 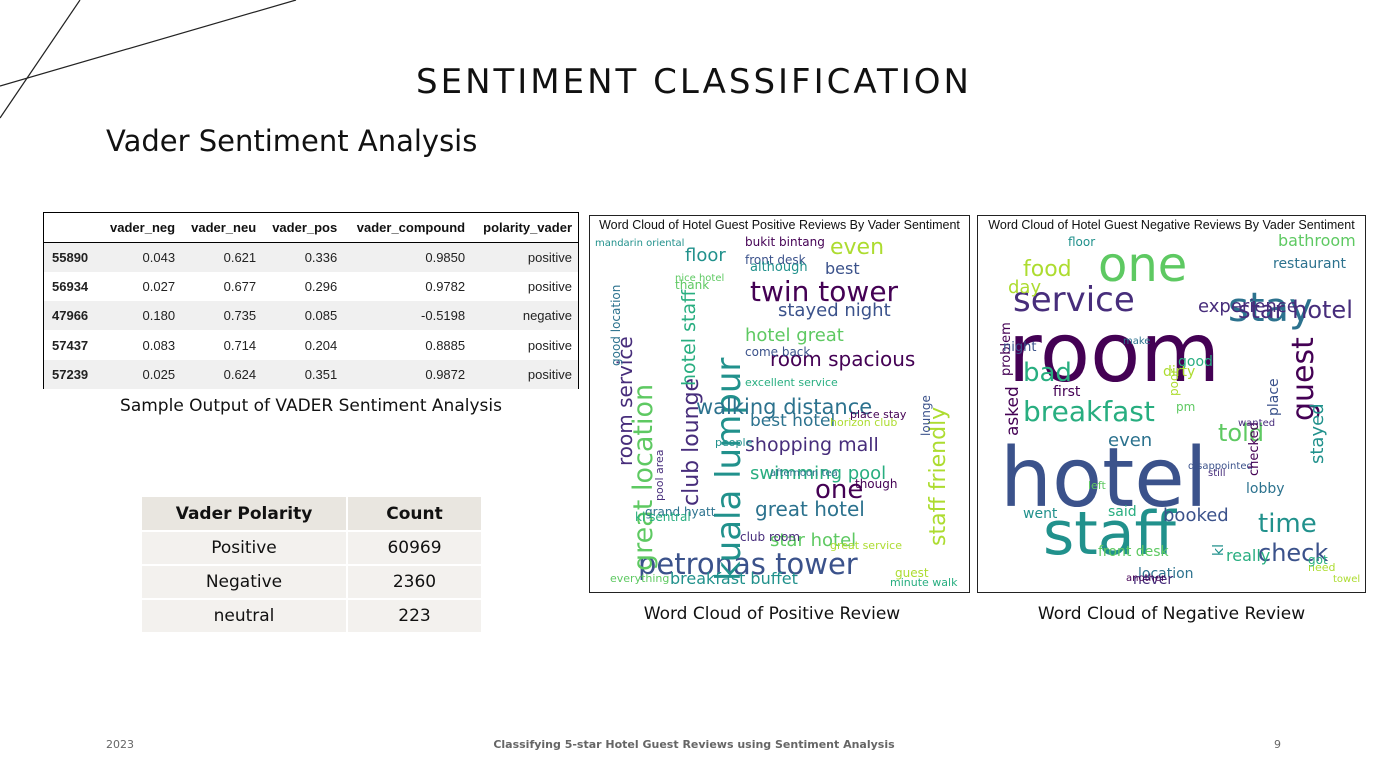 I want to click on cell-neu: 0.621, so click(x=240, y=257).